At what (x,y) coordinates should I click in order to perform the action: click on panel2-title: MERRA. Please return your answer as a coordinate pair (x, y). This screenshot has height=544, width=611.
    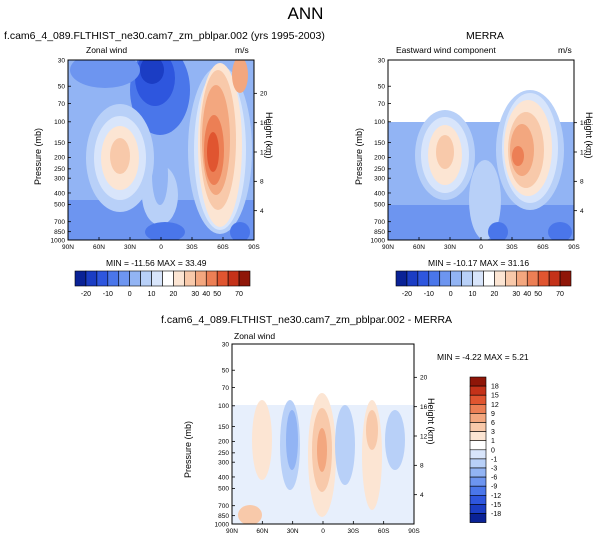
    Looking at the image, I should click on (485, 36).